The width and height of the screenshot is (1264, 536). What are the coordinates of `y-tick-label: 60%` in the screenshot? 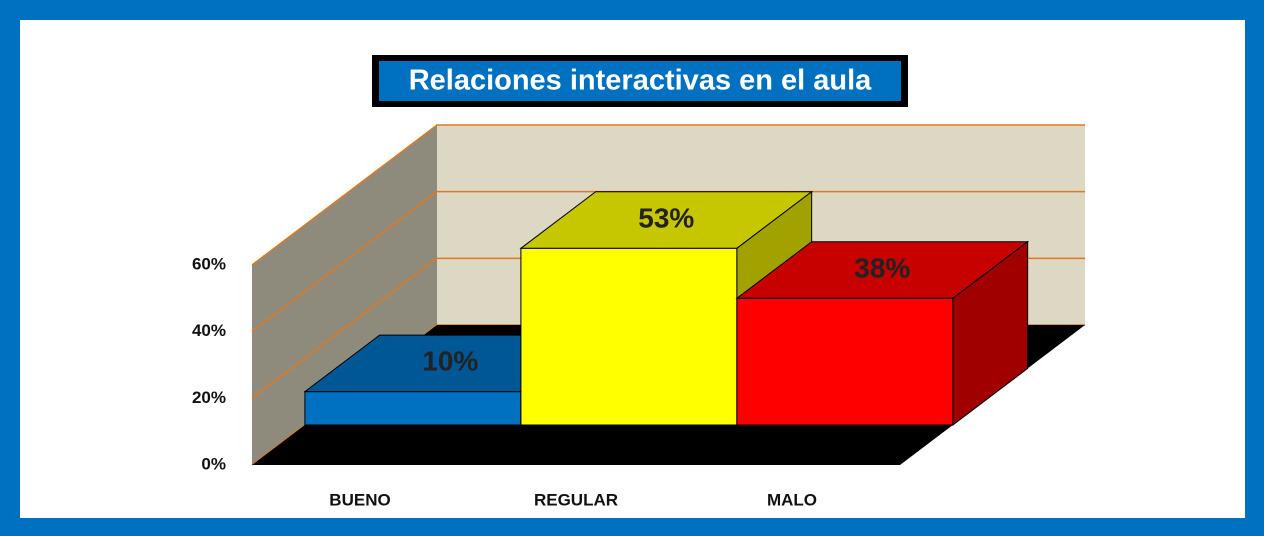 It's located at (209, 263).